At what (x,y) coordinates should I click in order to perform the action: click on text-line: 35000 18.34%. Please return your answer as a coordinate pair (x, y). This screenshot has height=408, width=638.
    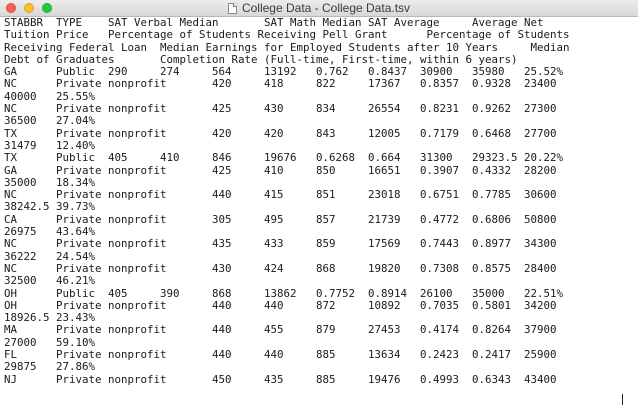
    Looking at the image, I should click on (50, 182).